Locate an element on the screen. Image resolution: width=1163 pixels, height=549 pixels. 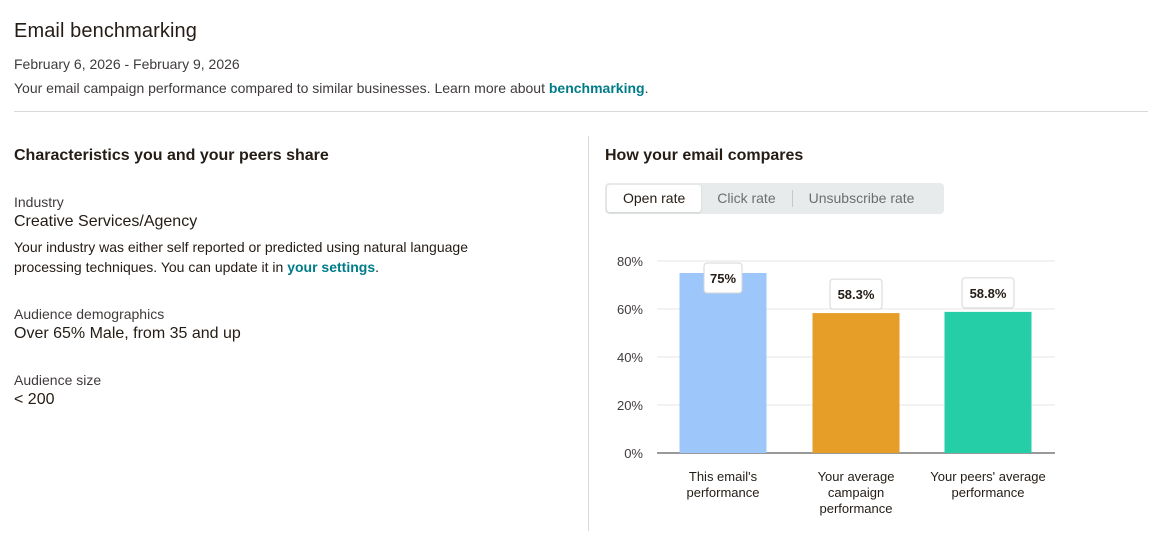
audience-size-label: Audience size is located at coordinates (58, 380).